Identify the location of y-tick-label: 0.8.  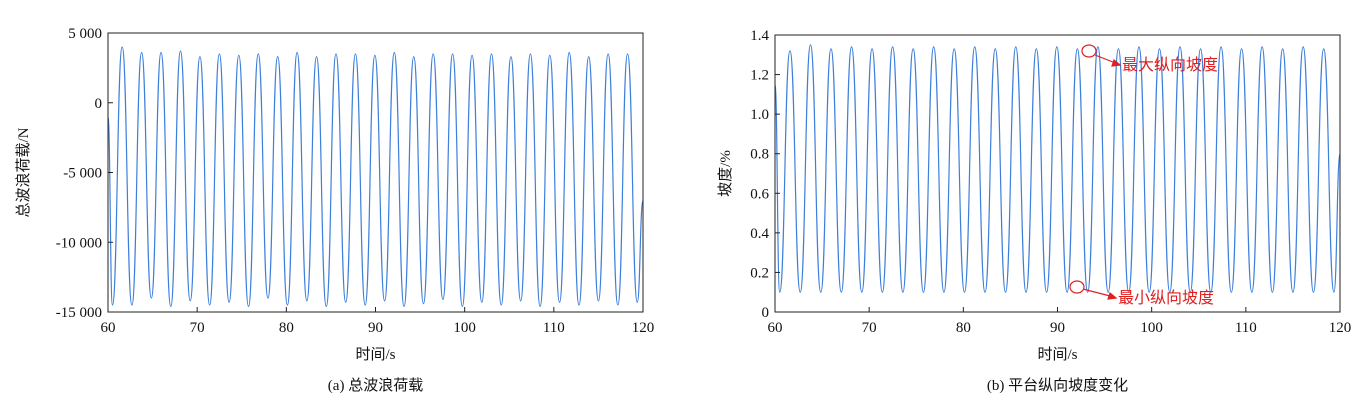
(759, 155).